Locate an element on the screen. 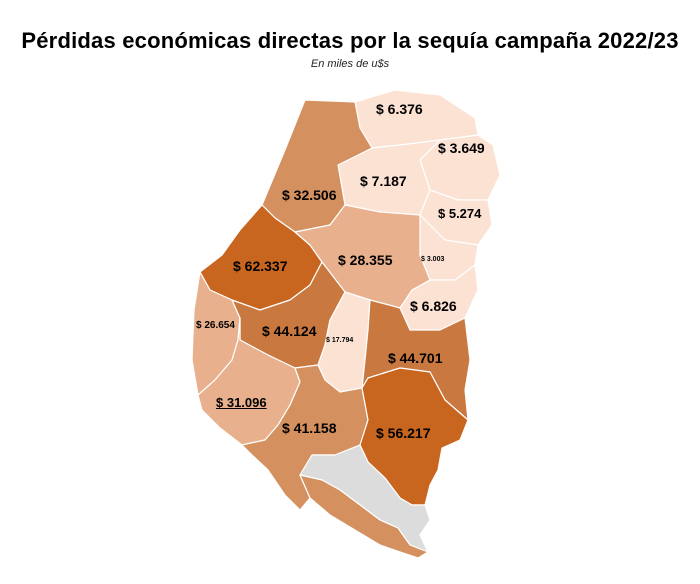 This screenshot has height=584, width=700. label-dept-62337: $ 62.337 is located at coordinates (260, 266).